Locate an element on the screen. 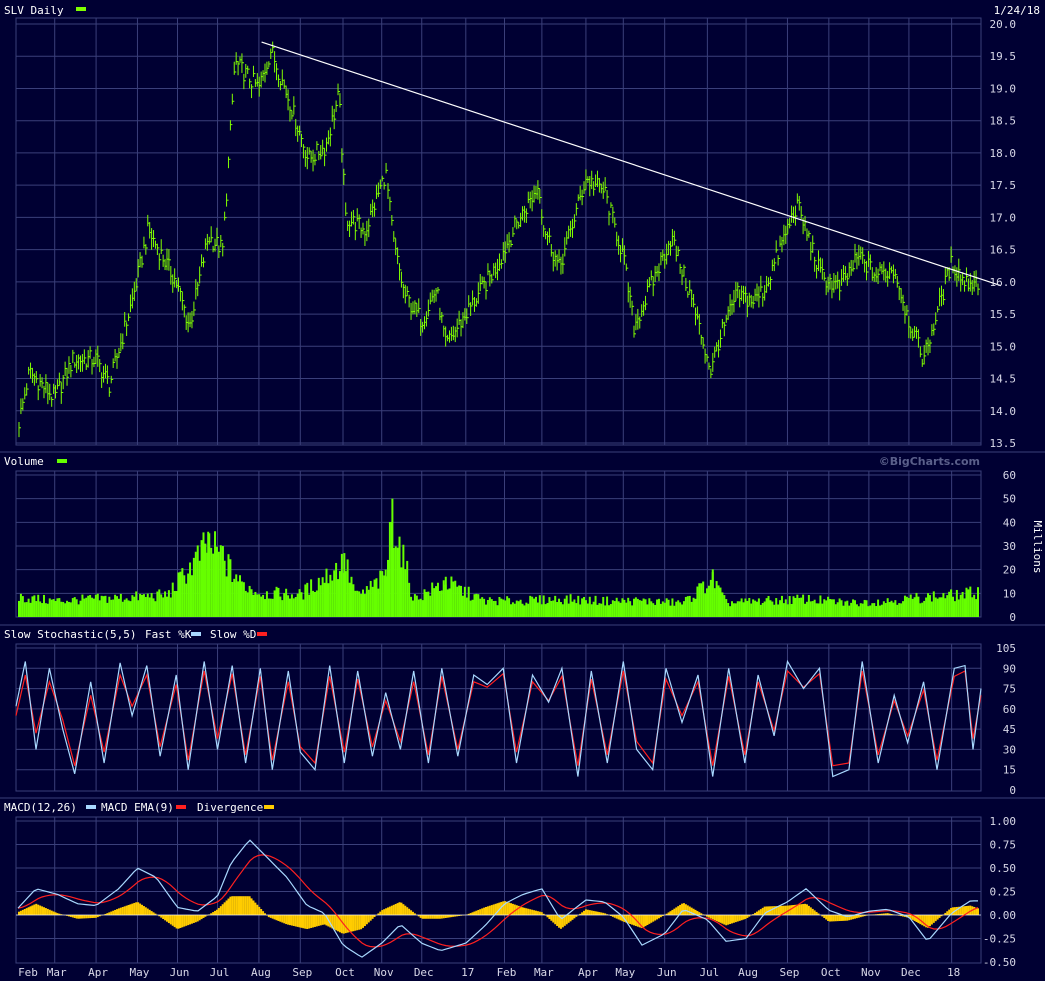  divergence-swatch is located at coordinates (269, 807).